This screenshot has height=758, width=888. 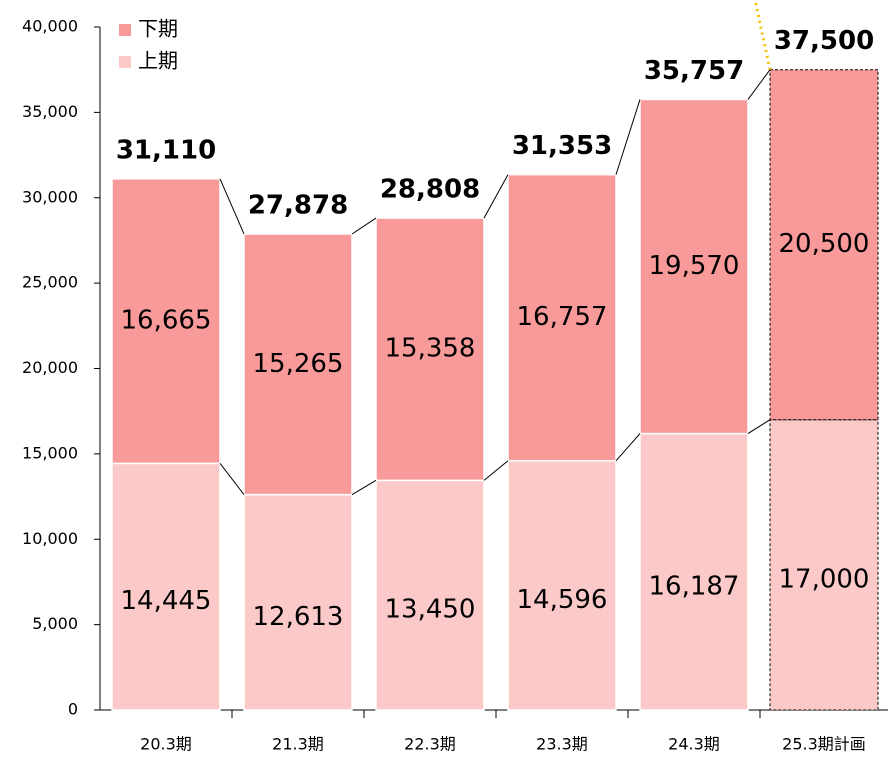 What do you see at coordinates (50, 282) in the screenshot?
I see `y-tick-label: 25,000` at bounding box center [50, 282].